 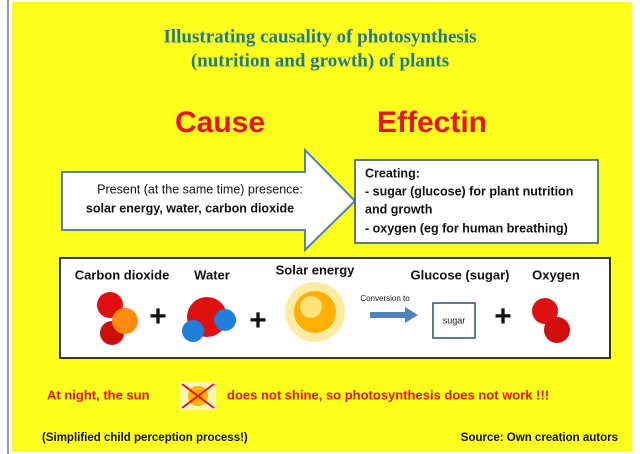 What do you see at coordinates (385, 298) in the screenshot?
I see `arrow-label: Conversion to` at bounding box center [385, 298].